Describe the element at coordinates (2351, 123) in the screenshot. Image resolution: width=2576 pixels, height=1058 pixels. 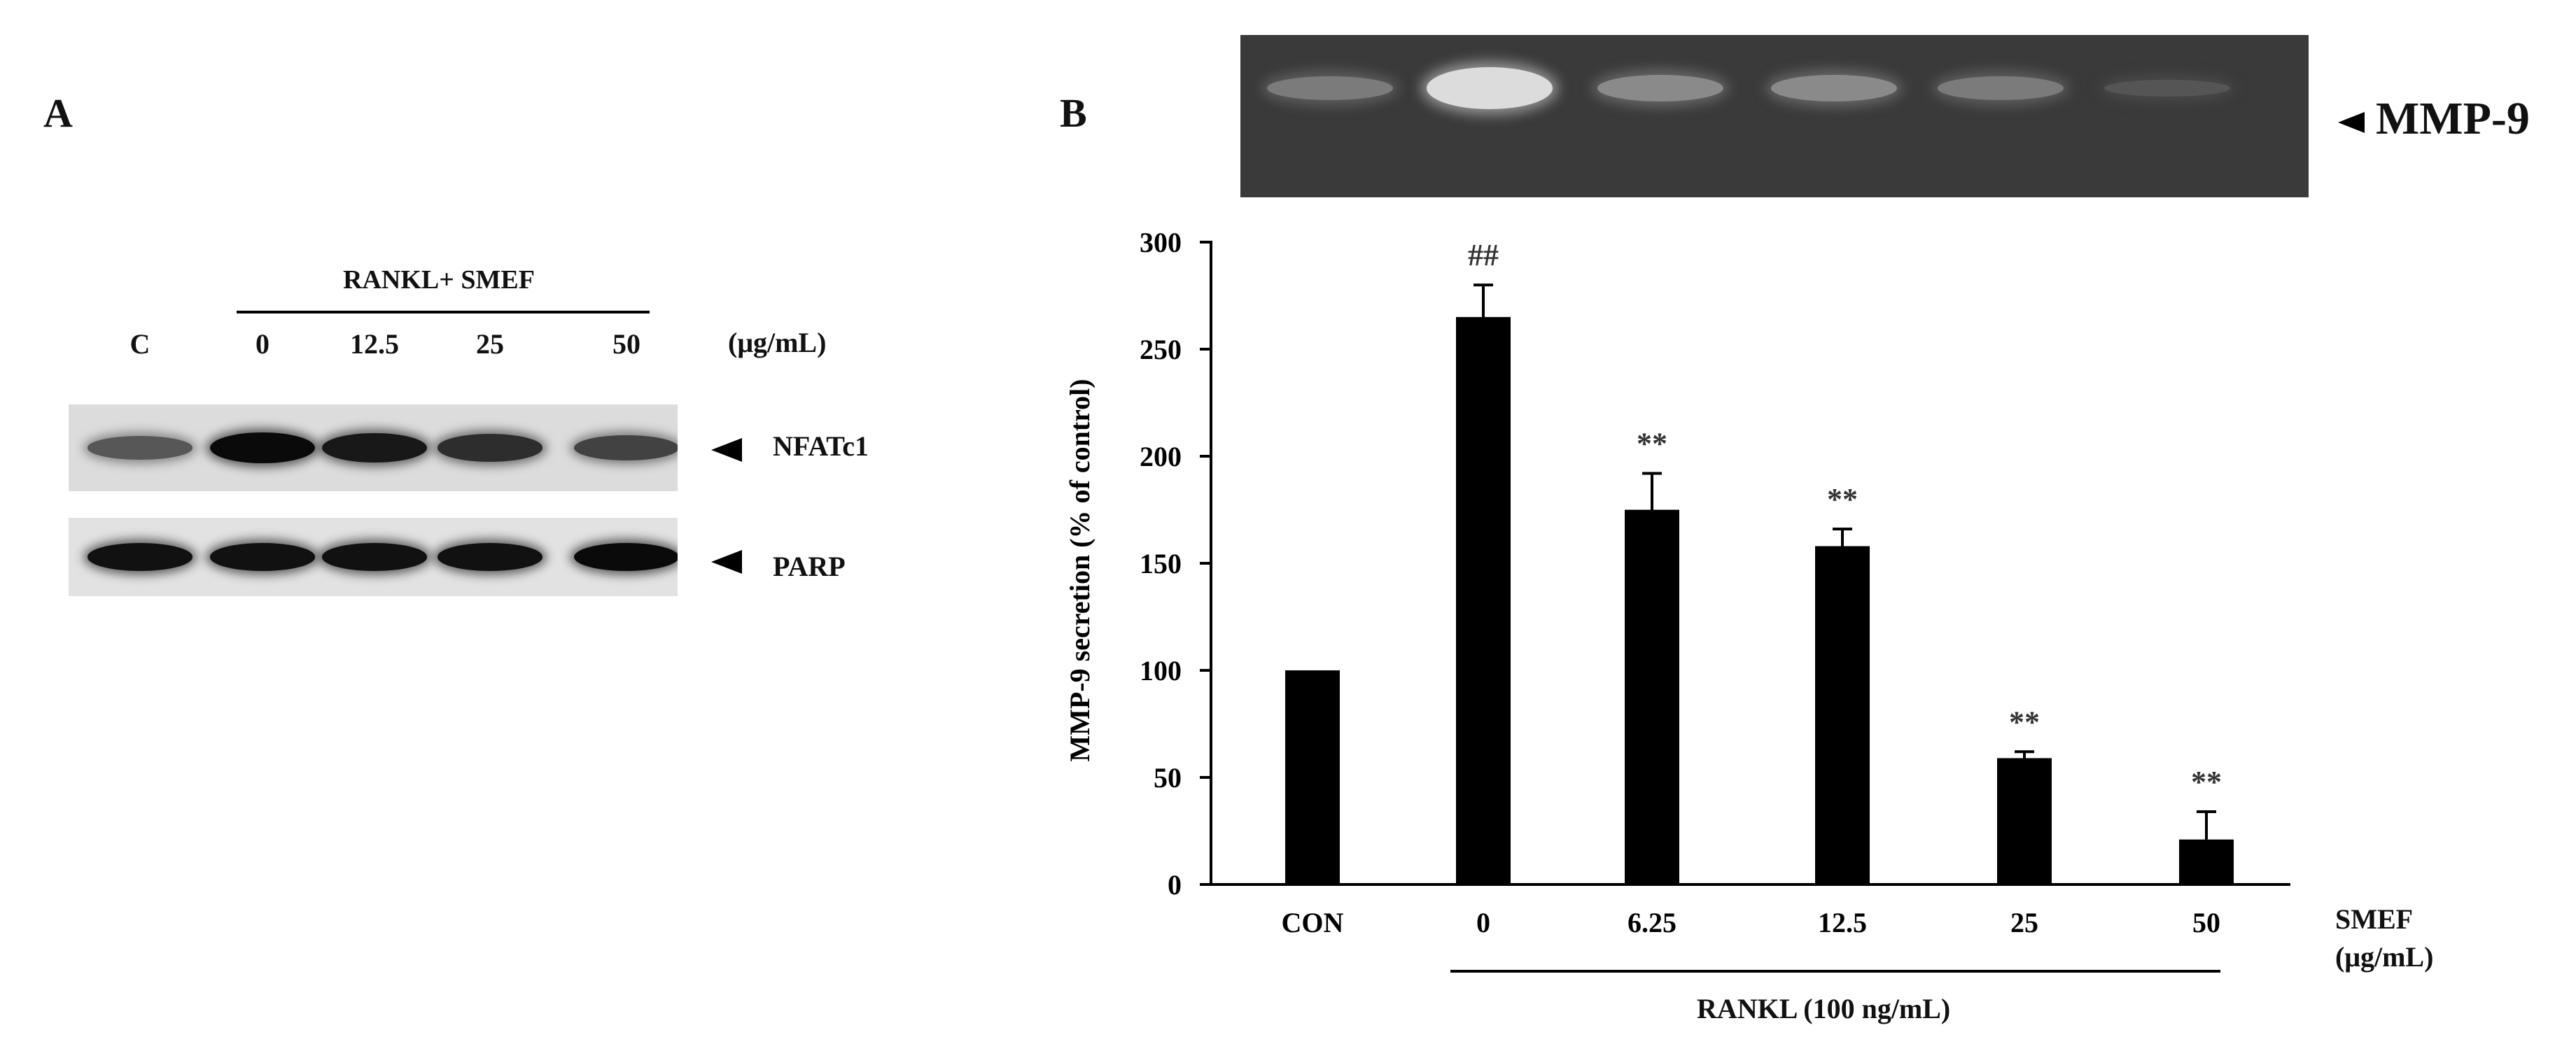
I see `mmp9-arrow-icon` at that location.